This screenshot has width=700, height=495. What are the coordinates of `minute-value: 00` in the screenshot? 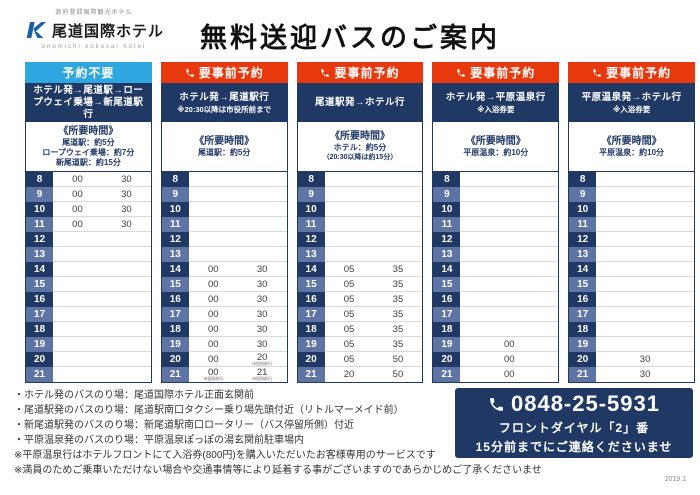 It's located at (213, 372).